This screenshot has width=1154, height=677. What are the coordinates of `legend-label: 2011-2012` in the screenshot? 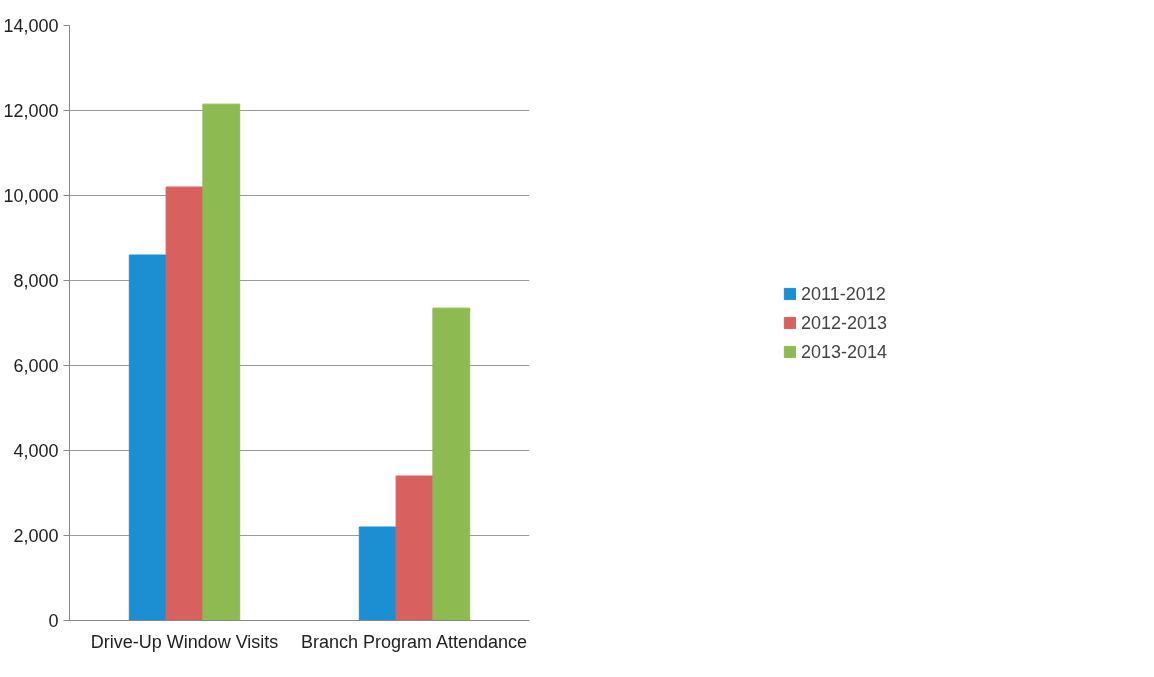 It's located at (843, 293).